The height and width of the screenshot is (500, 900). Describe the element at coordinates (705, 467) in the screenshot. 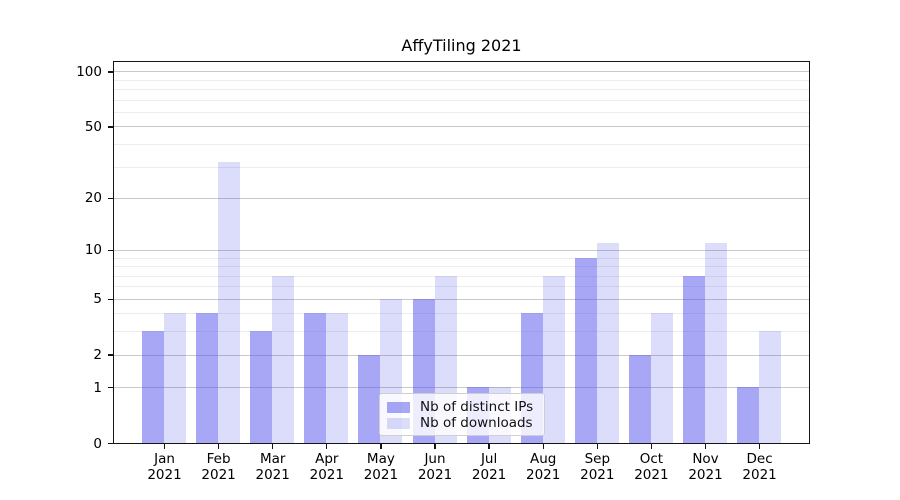

I see `x-tick-label: Nov 2021` at that location.